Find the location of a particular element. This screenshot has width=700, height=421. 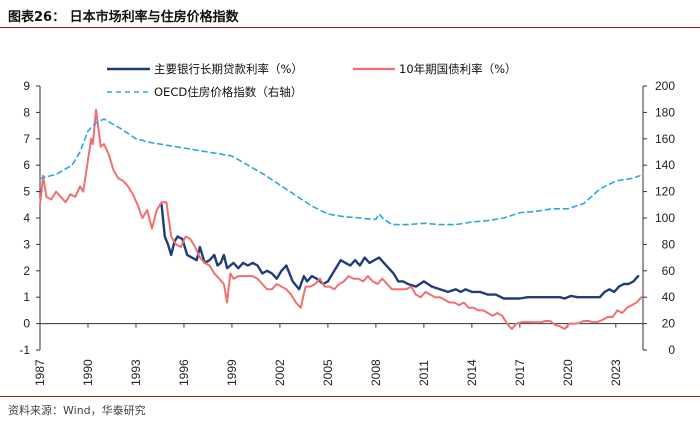

source-note: 资料来源：Wind，华泰研究 is located at coordinates (77, 410).